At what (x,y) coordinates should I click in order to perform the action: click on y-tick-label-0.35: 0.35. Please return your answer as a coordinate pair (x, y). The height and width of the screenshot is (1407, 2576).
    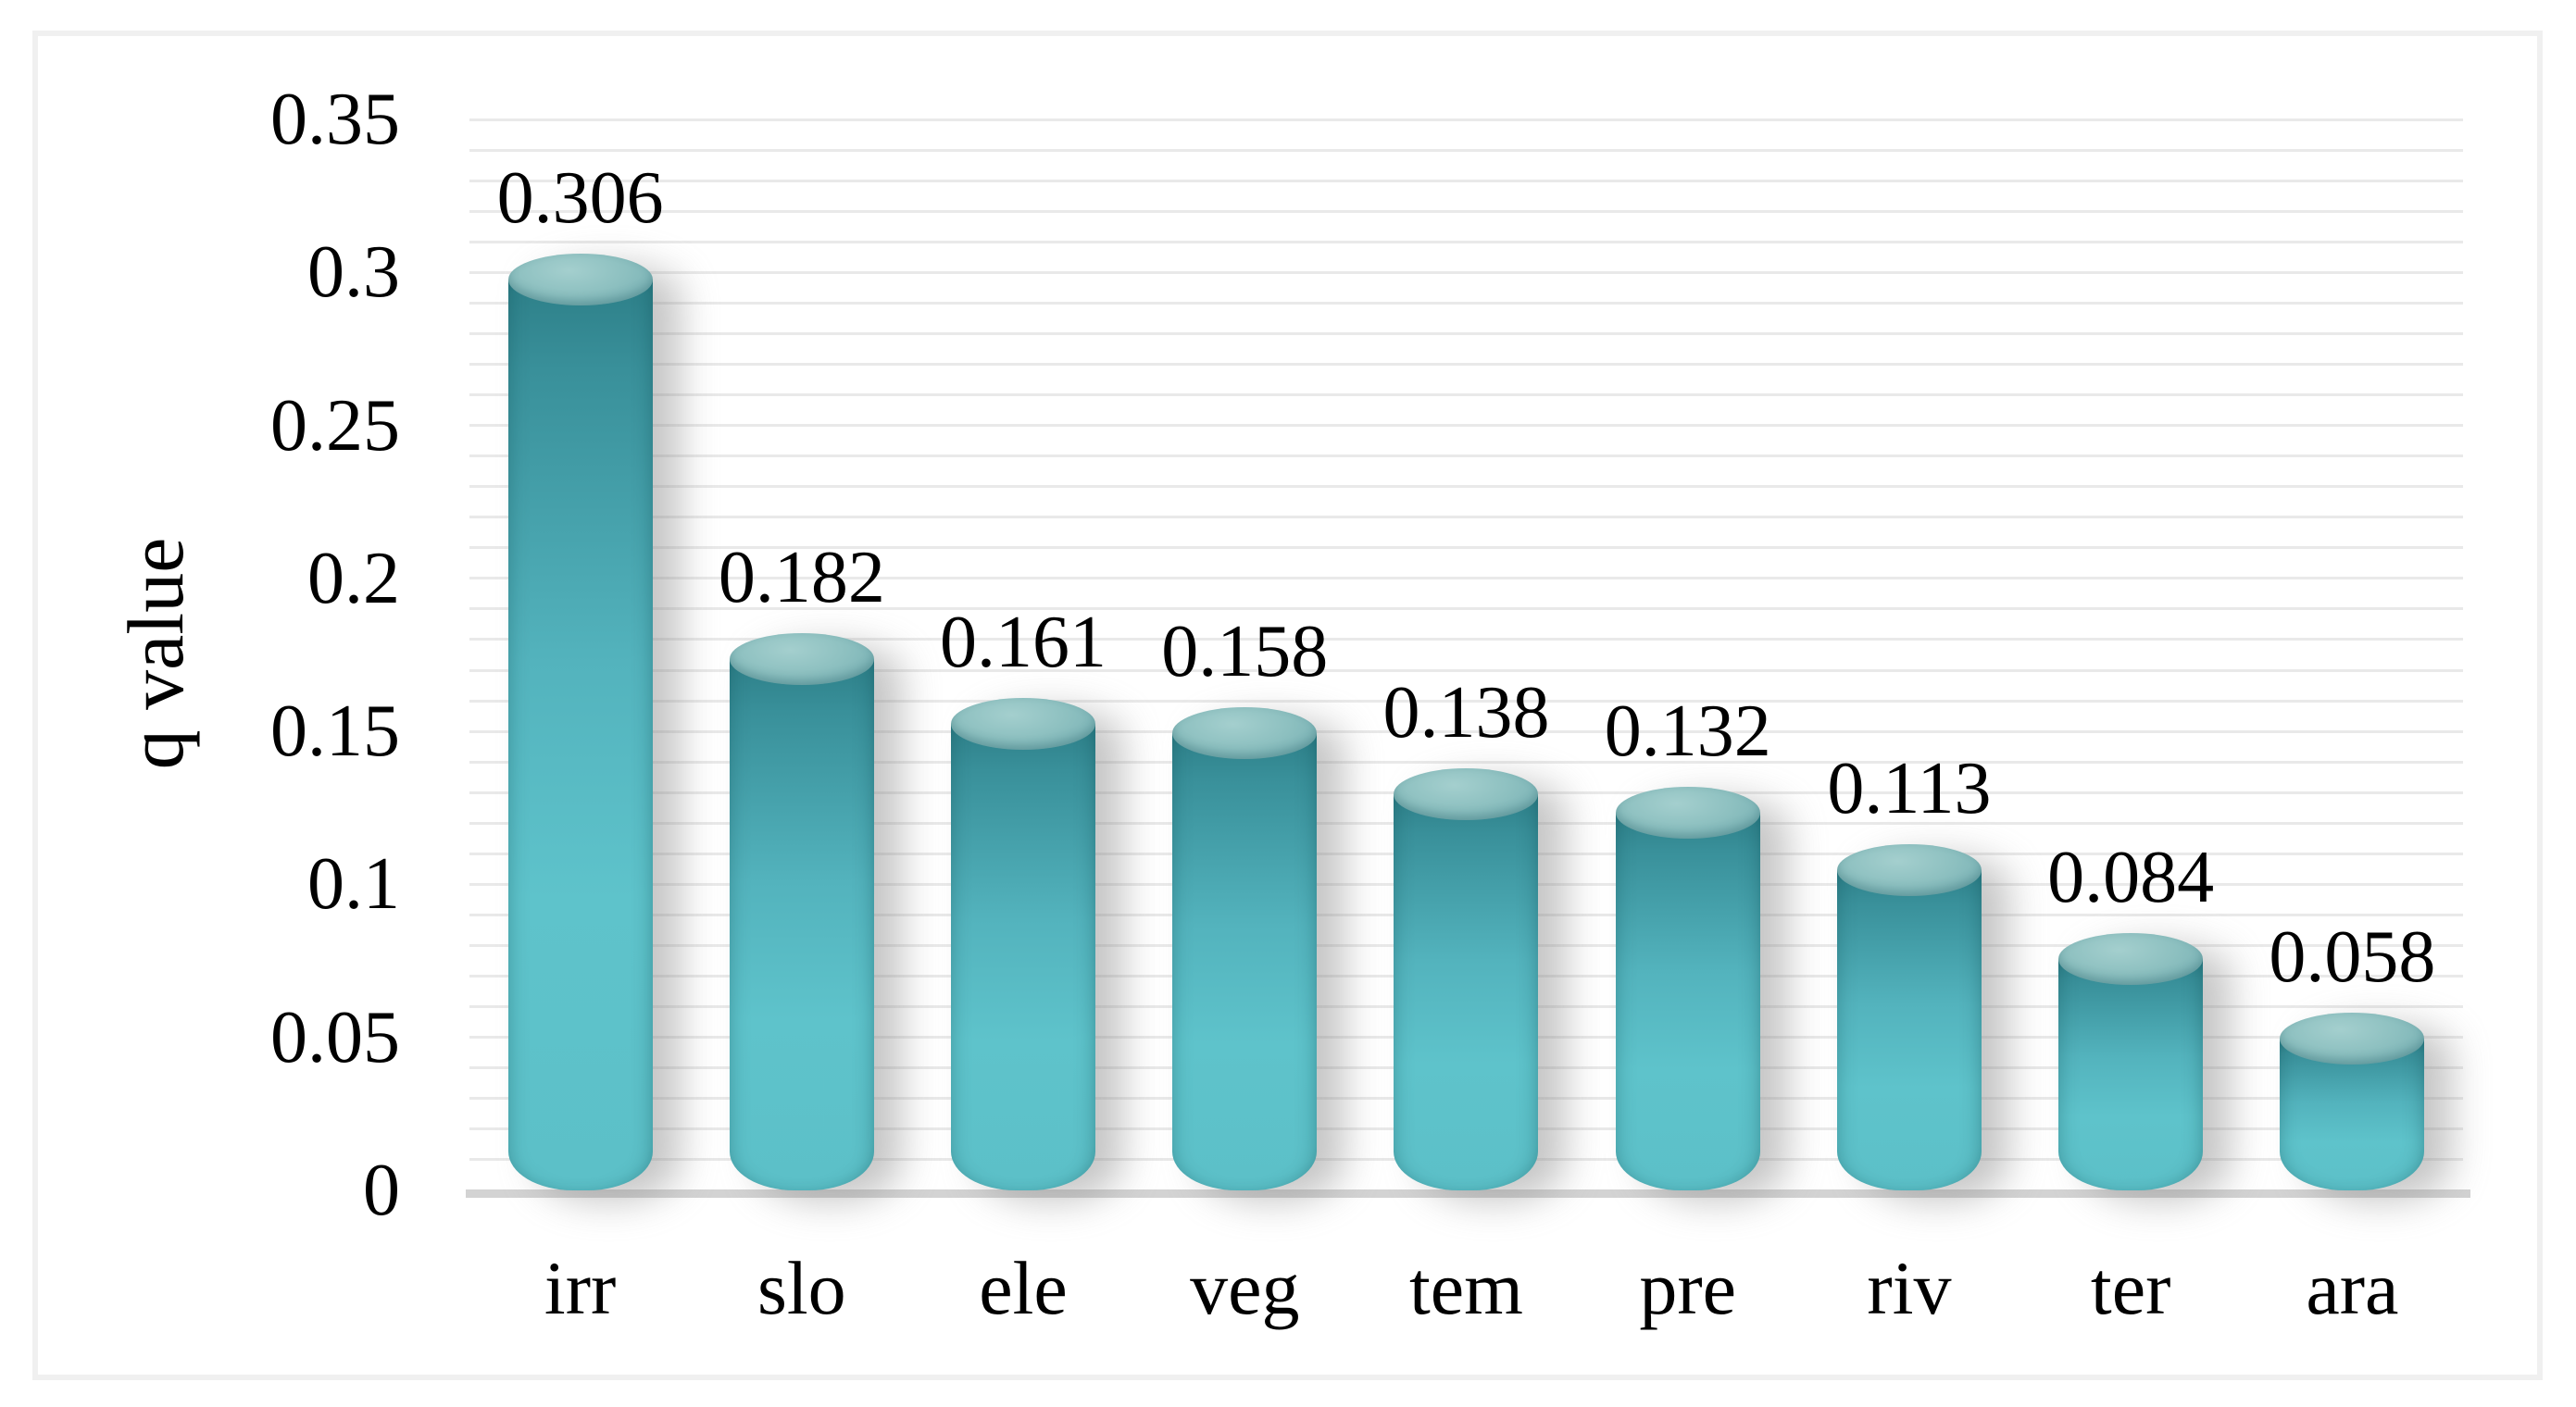
    Looking at the image, I should click on (335, 120).